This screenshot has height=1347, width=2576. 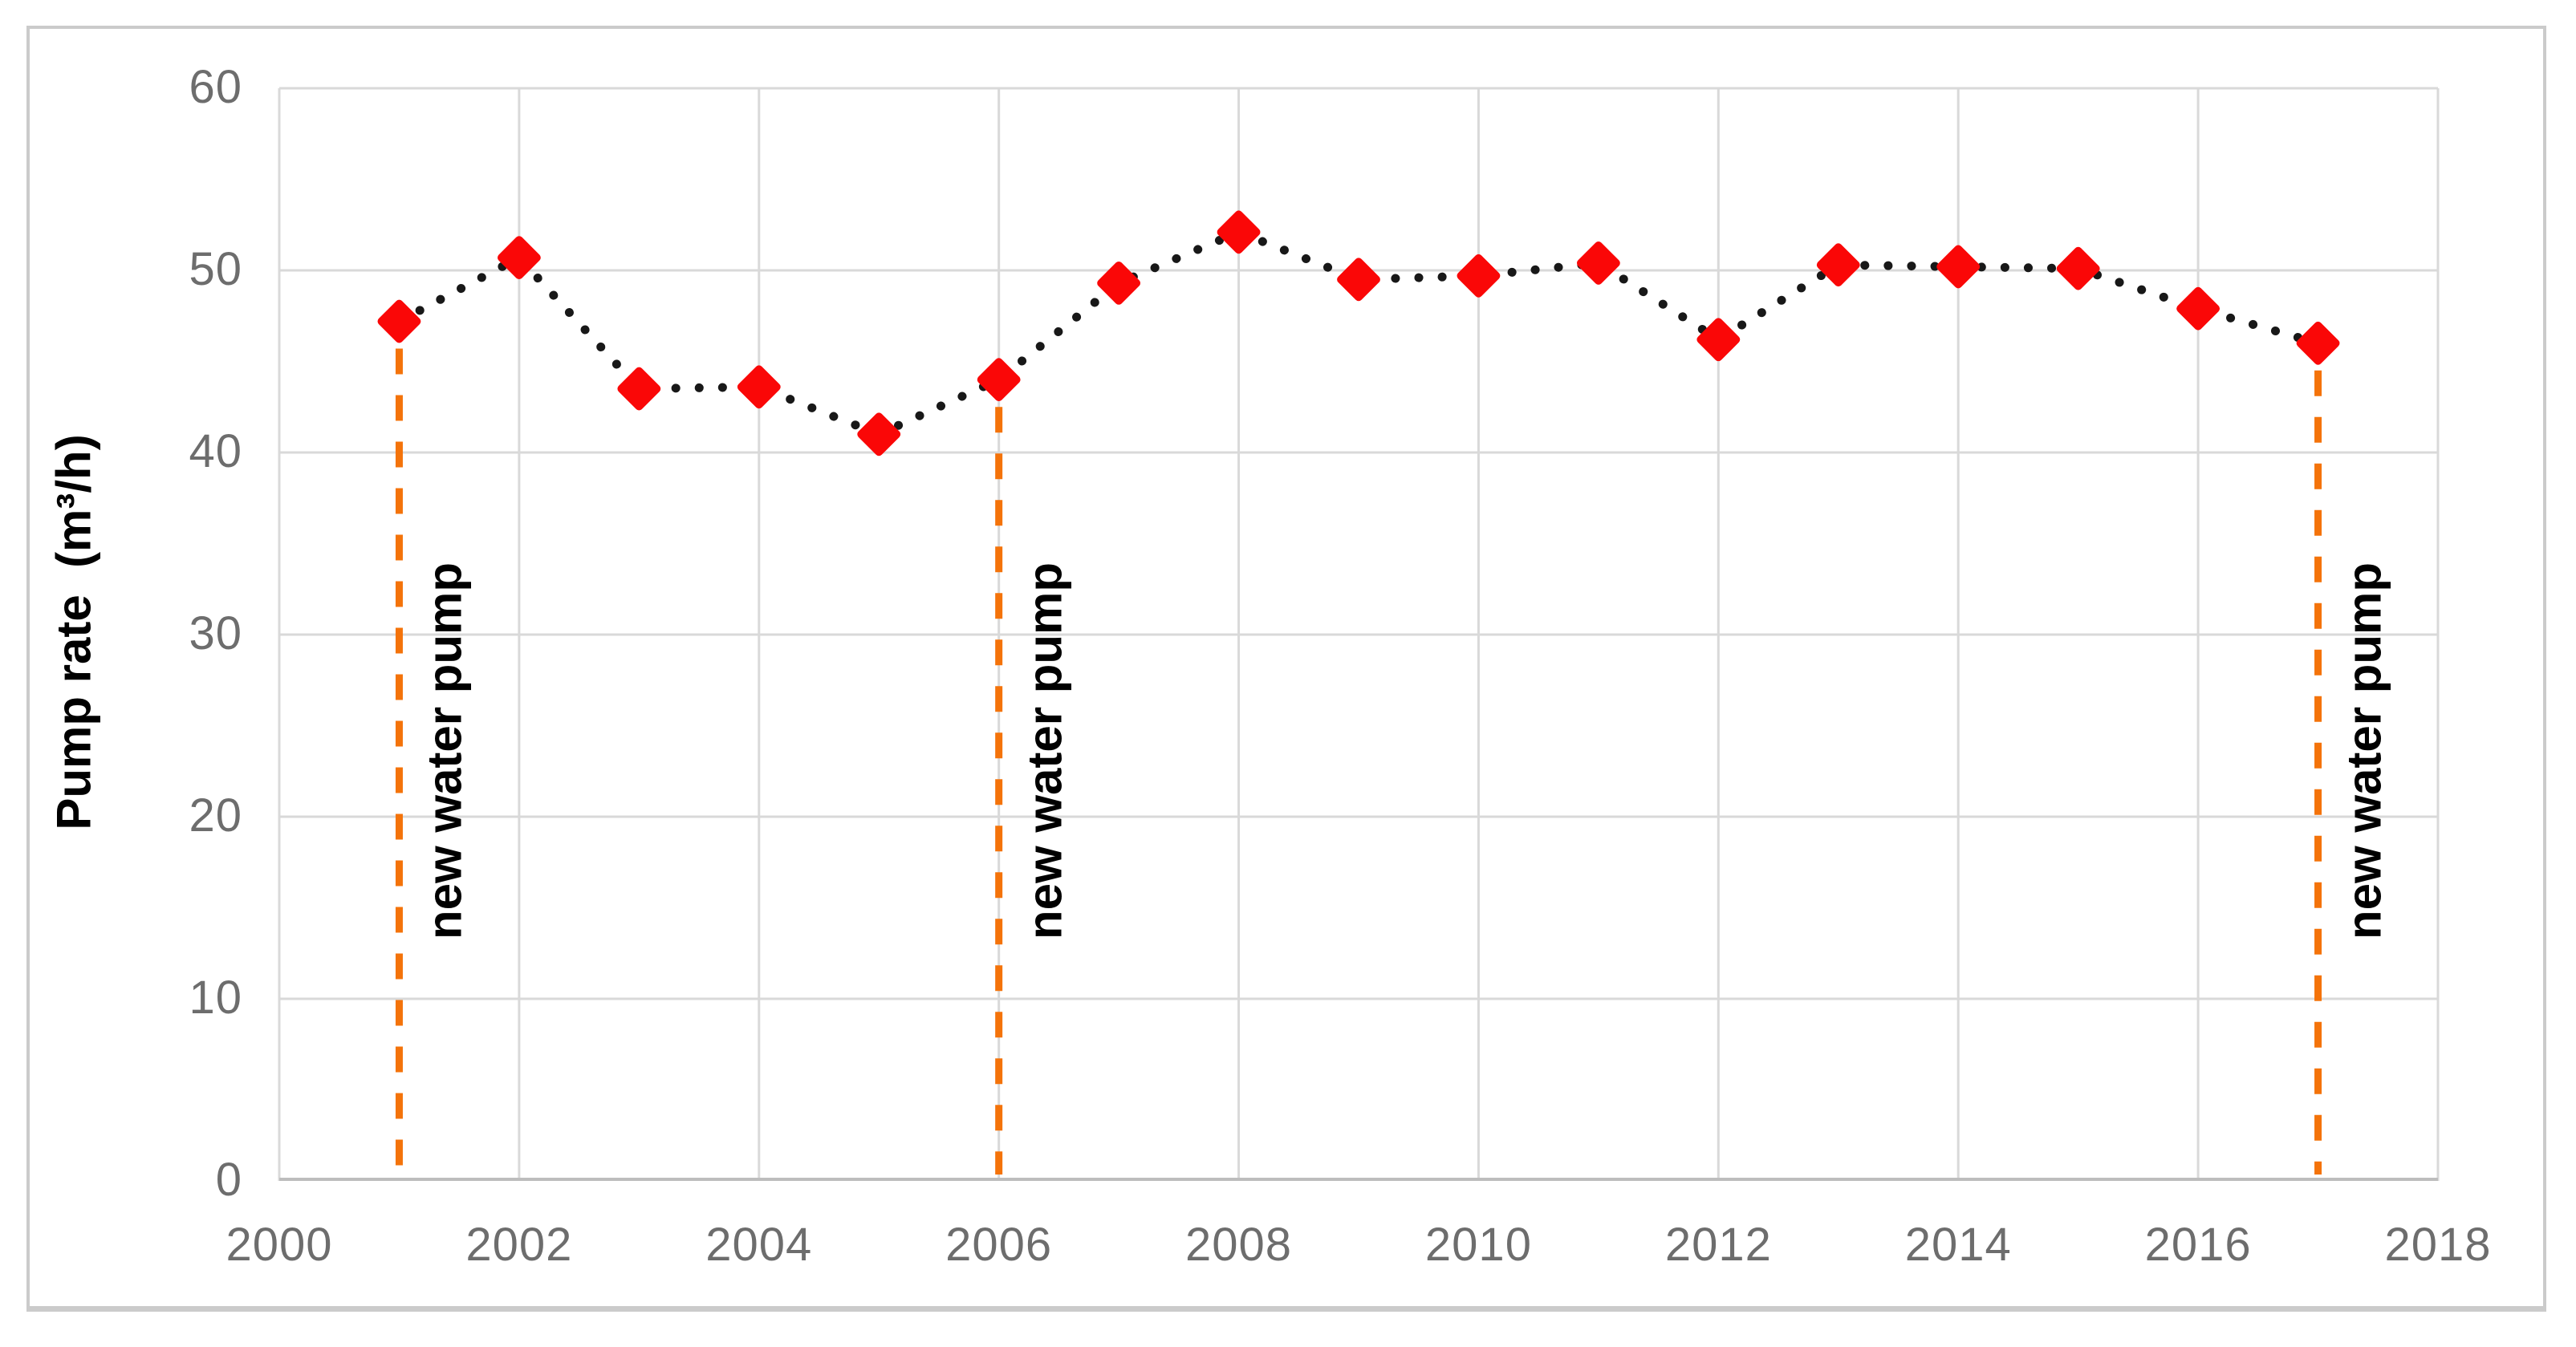 What do you see at coordinates (215, 815) in the screenshot?
I see `y-tick-label: 20` at bounding box center [215, 815].